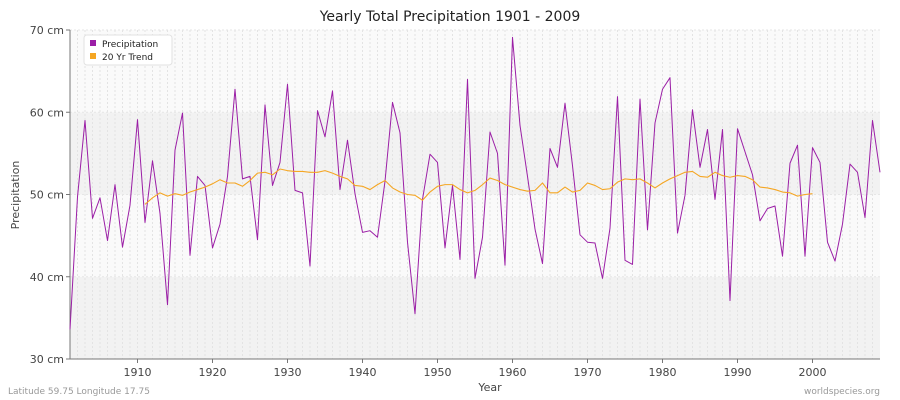  I want to click on series-line-trend, so click(478, 186).